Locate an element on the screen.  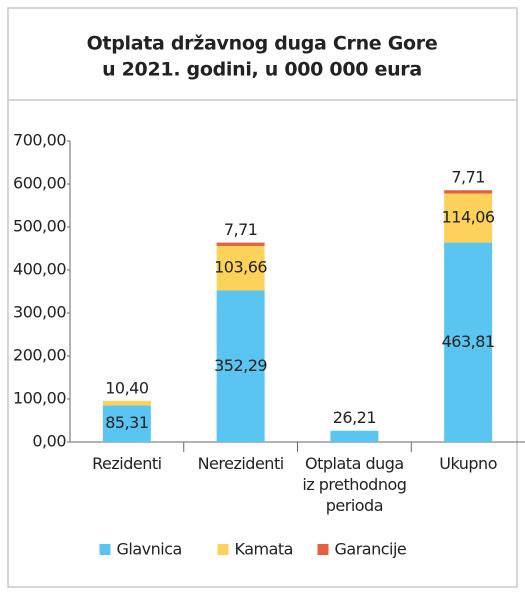
x-tick-label: Rezidenti is located at coordinates (126, 463).